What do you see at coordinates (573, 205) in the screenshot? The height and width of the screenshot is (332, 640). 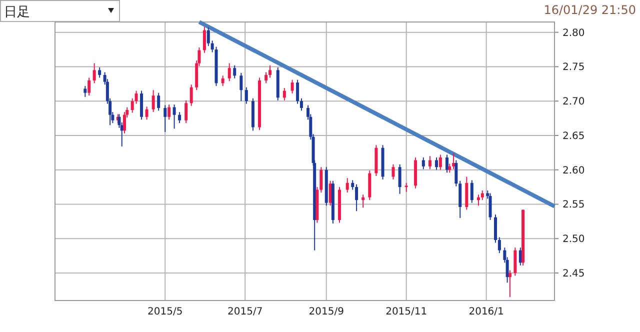 I see `y-tick-label: 2.55` at bounding box center [573, 205].